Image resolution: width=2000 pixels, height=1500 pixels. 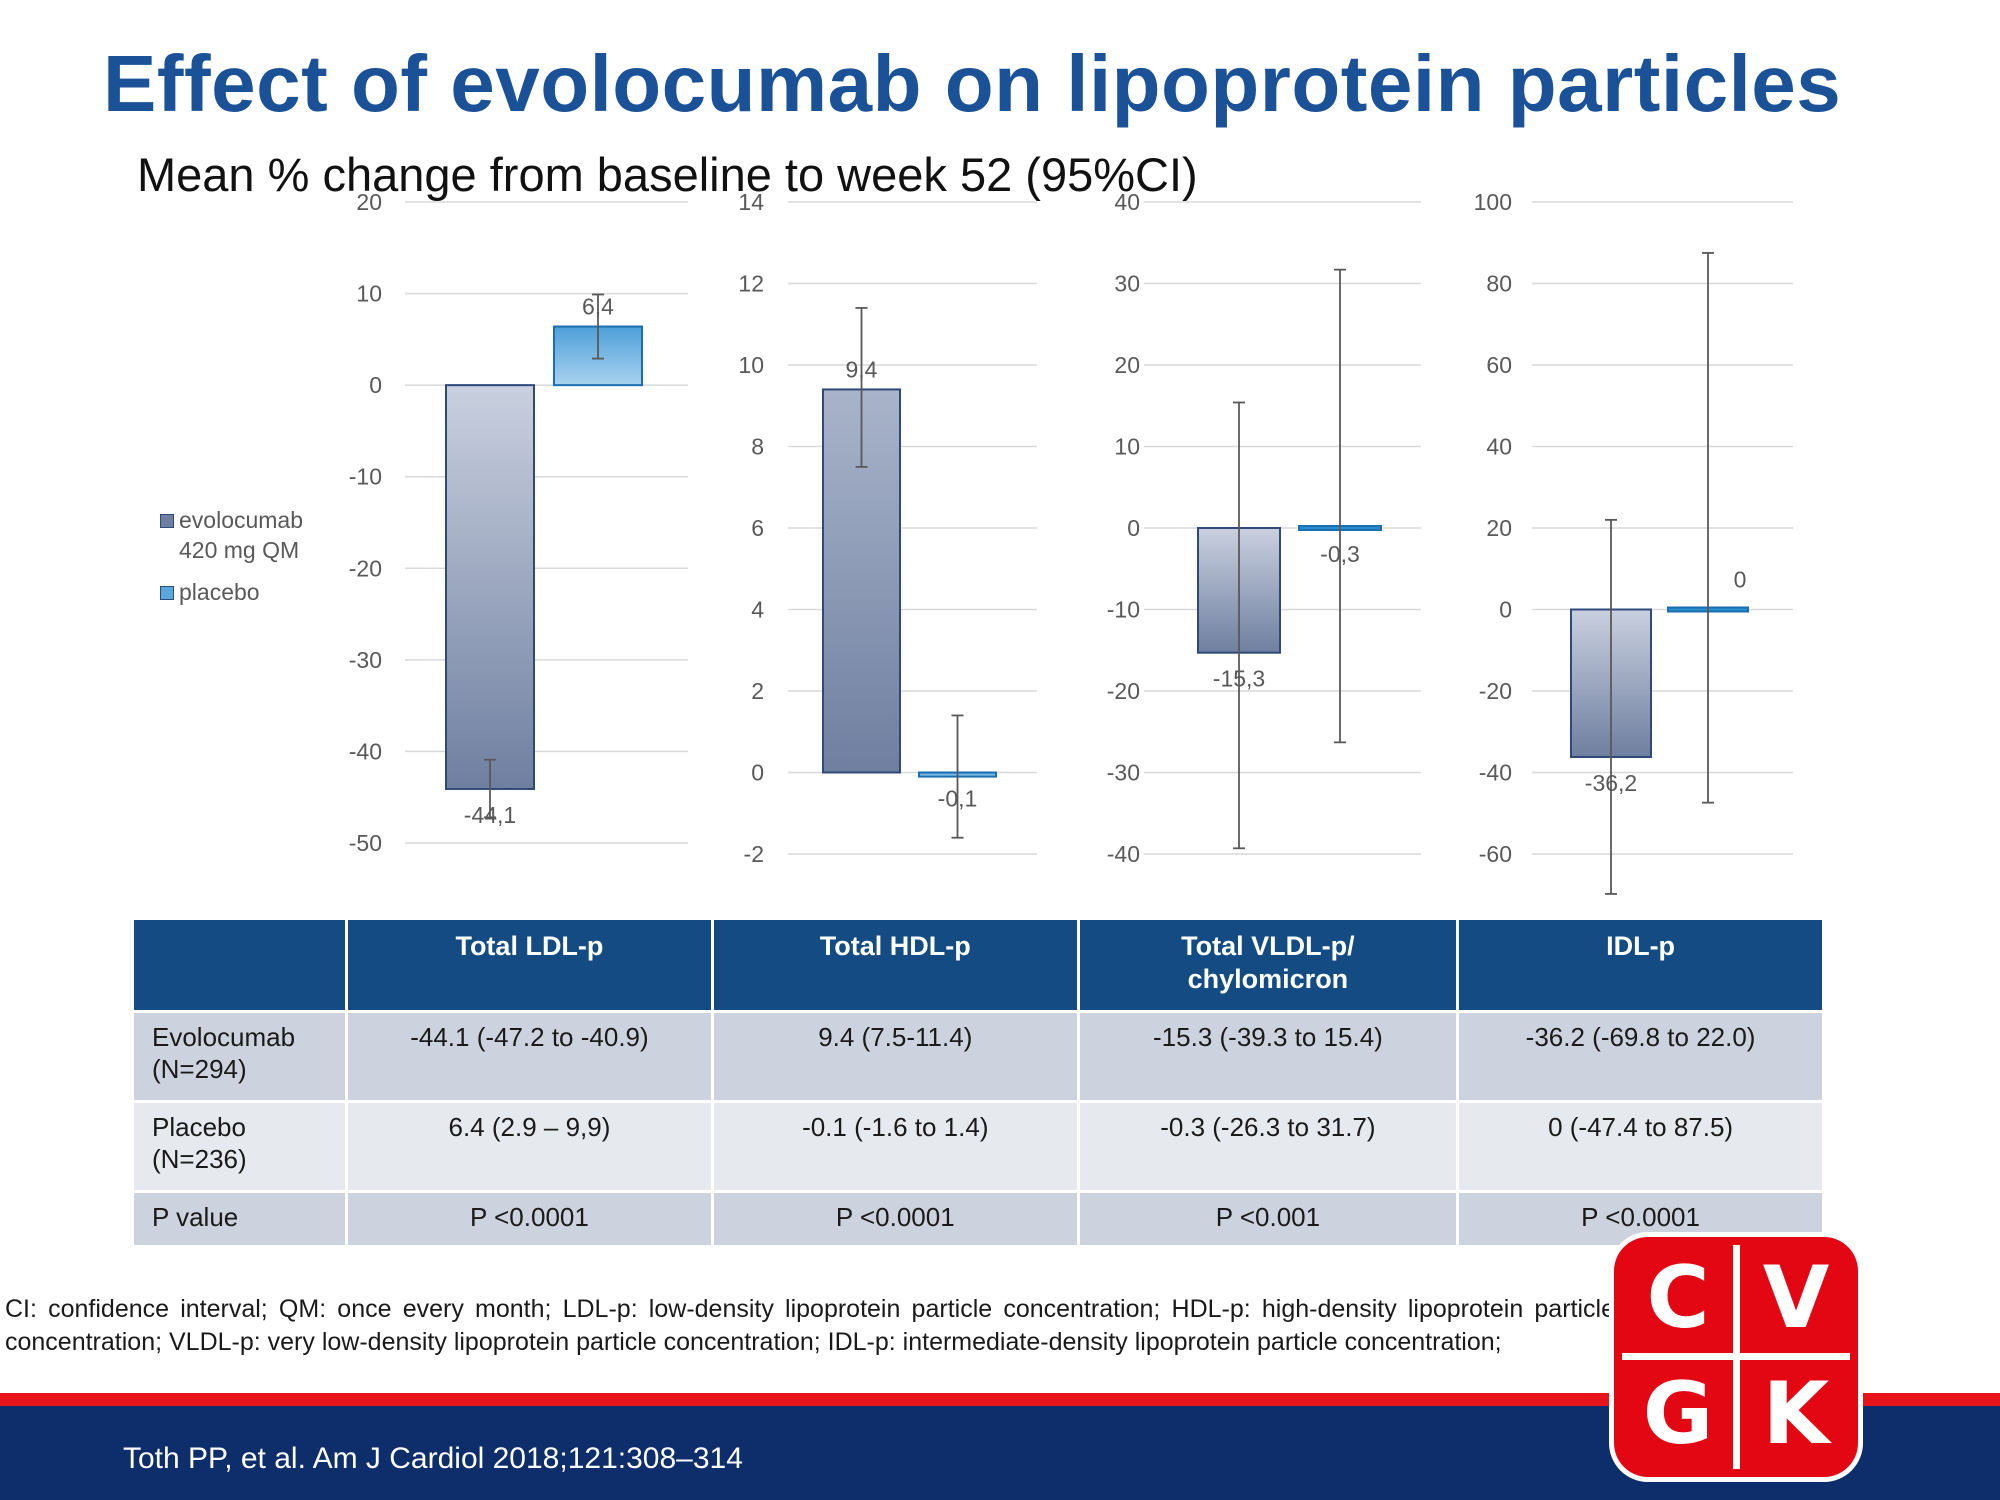 What do you see at coordinates (490, 815) in the screenshot?
I see `data-label: -44,1` at bounding box center [490, 815].